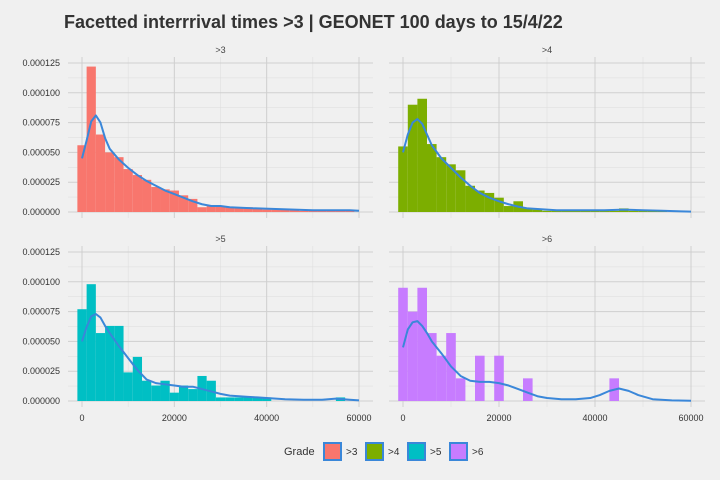 The height and width of the screenshot is (480, 720). I want to click on legend-item: >6, so click(466, 451).